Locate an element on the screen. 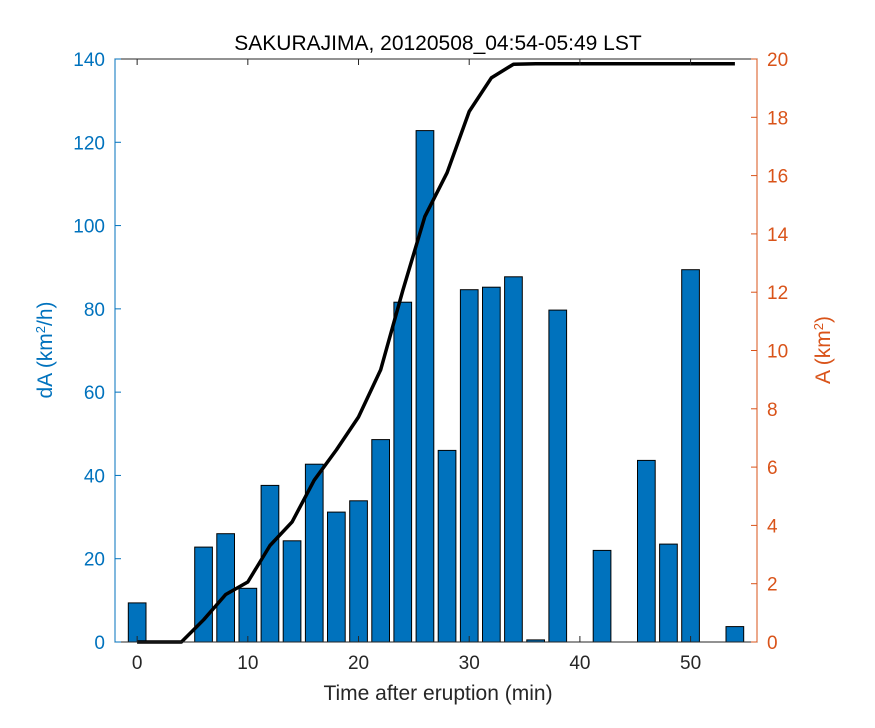 The image size is (875, 728). y-tick-label-right: 18 is located at coordinates (777, 118).